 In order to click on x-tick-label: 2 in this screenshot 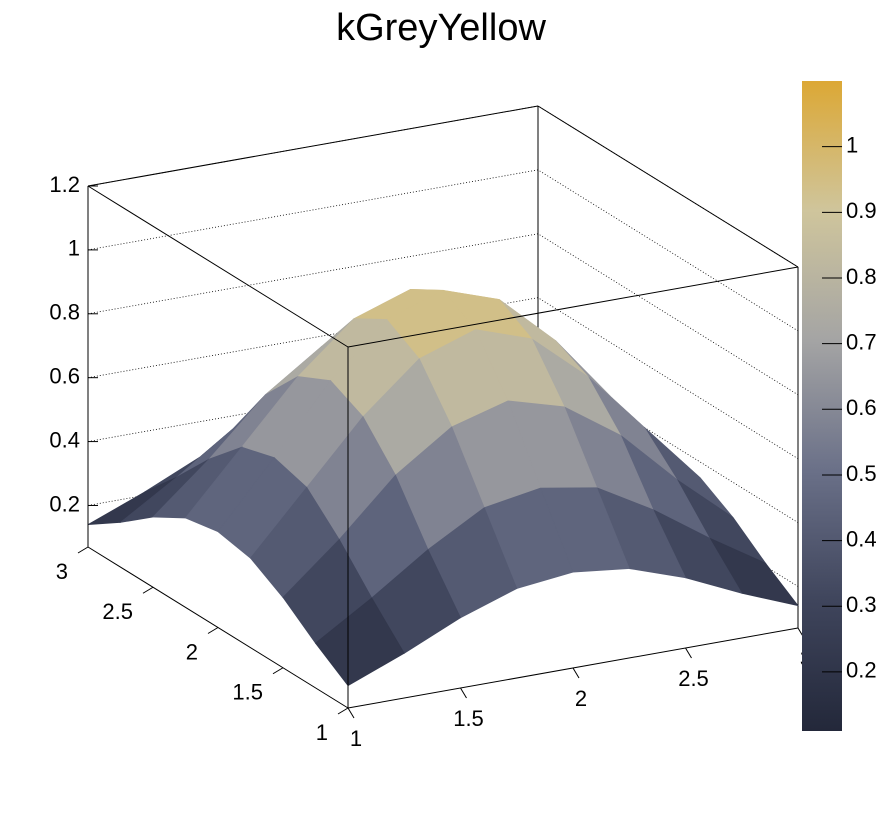, I will do `click(581, 698)`.